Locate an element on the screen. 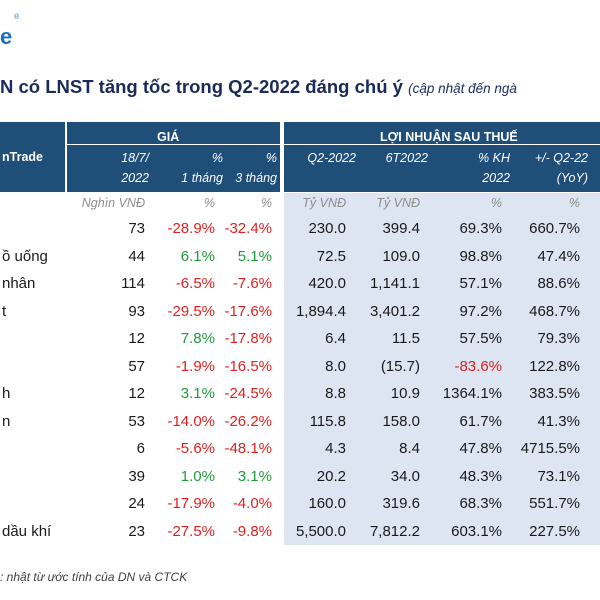 The image size is (600, 600). row-change-1m: -17.9% is located at coordinates (191, 503).